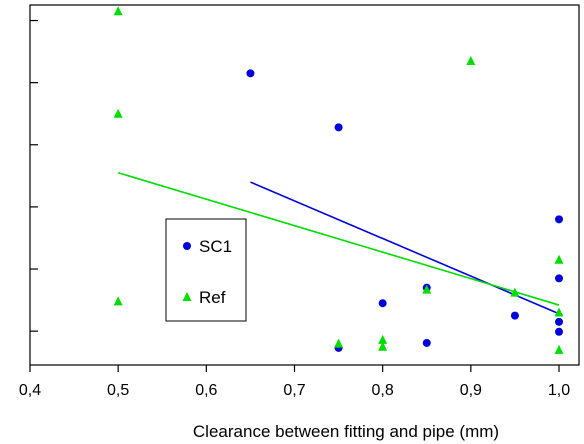 The width and height of the screenshot is (584, 444). Describe the element at coordinates (187, 246) in the screenshot. I see `legend-marker-sc1` at that location.